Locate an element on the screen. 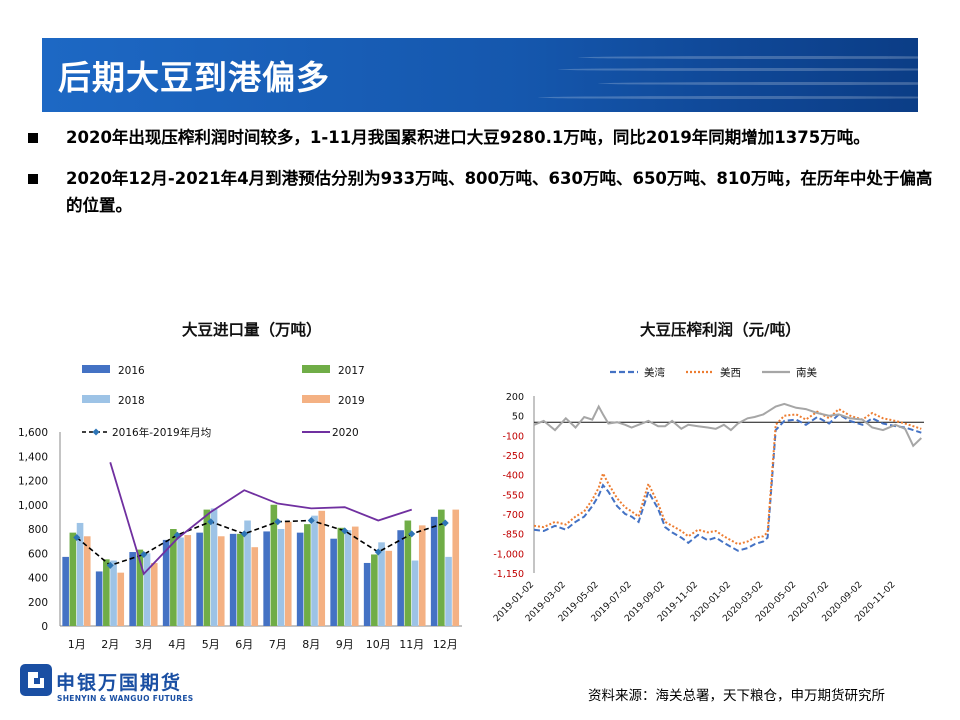 This screenshot has width=960, height=720. margin-chart-title: 大豆压榨利润（元/吨） is located at coordinates (720, 330).